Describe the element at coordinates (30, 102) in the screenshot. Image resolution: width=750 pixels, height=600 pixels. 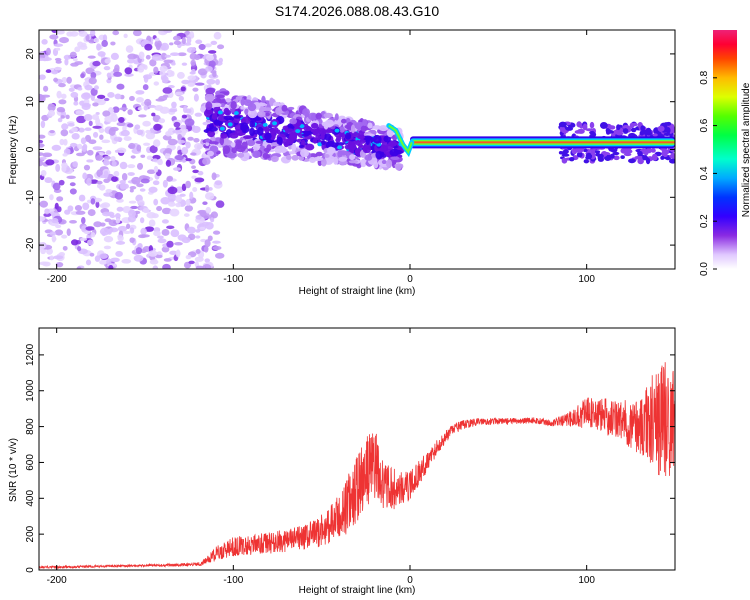
I see `spectrogram-y-tick-label: 10` at that location.